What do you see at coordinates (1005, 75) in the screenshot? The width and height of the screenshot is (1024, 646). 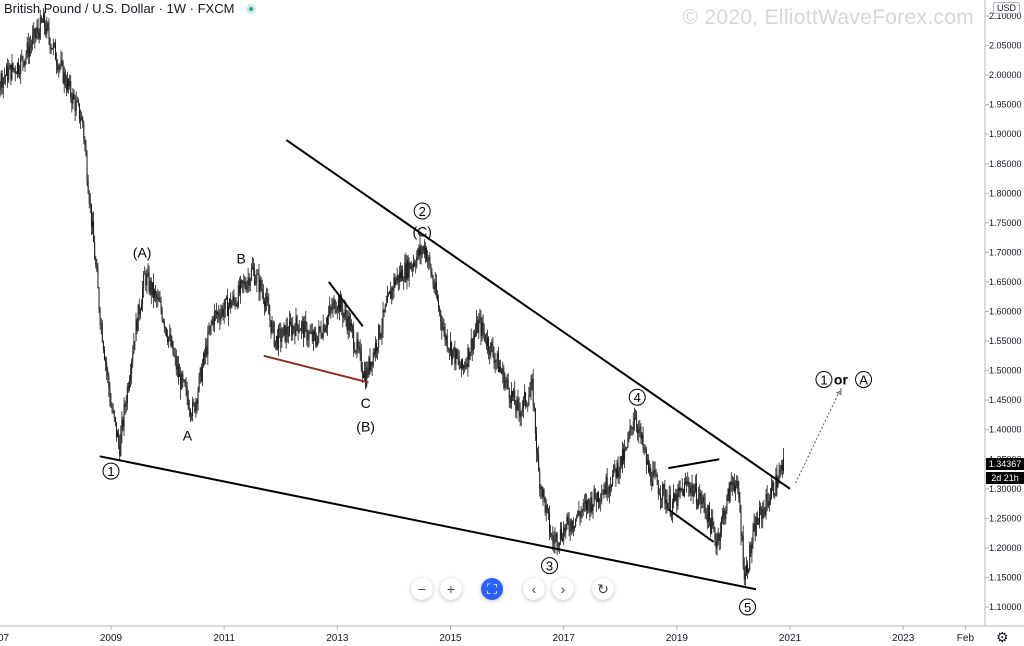 I see `price-tick-label: 2.00000` at bounding box center [1005, 75].